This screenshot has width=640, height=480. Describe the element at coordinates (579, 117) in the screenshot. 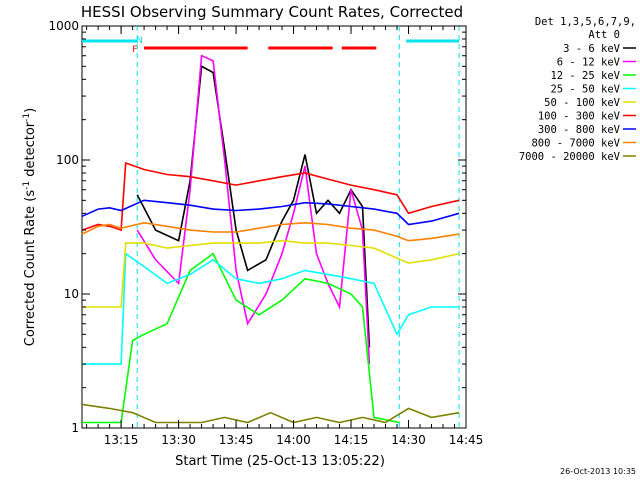

I see `legend-entry-label: 100 - 300 keV` at that location.